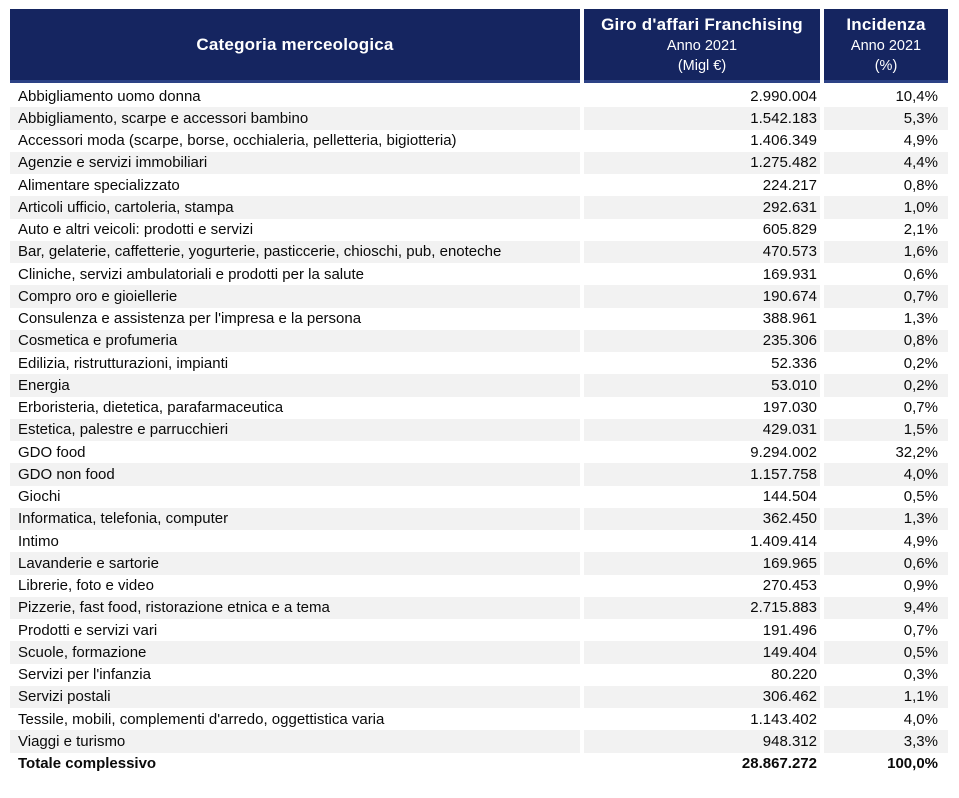  Describe the element at coordinates (886, 585) in the screenshot. I see `share-cell: 0,9%` at that location.